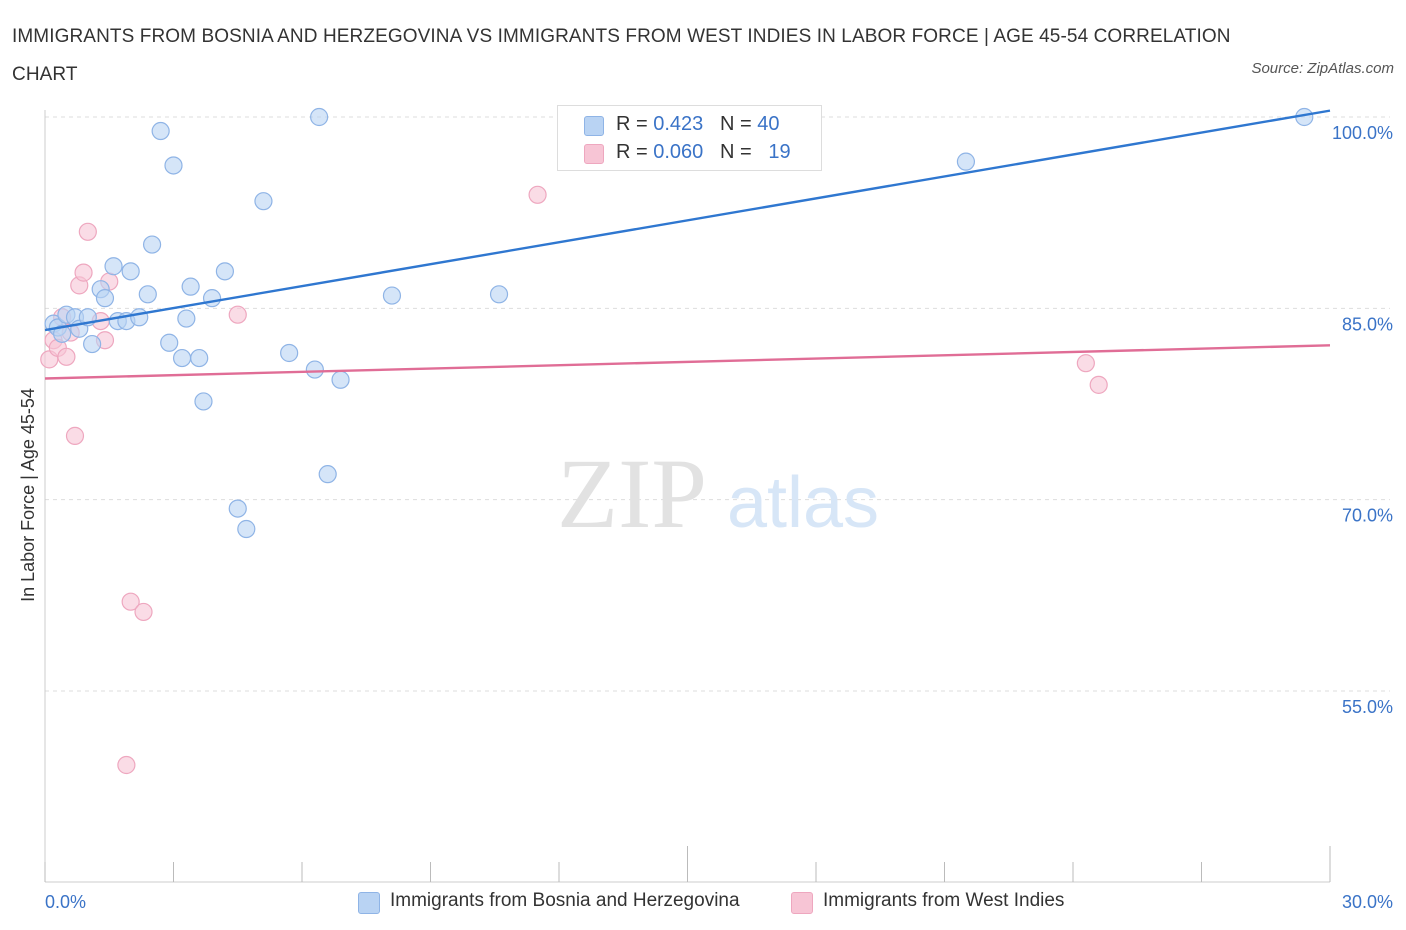  Describe the element at coordinates (632, 493) in the screenshot. I see `watermark-zip: ZIP` at that location.